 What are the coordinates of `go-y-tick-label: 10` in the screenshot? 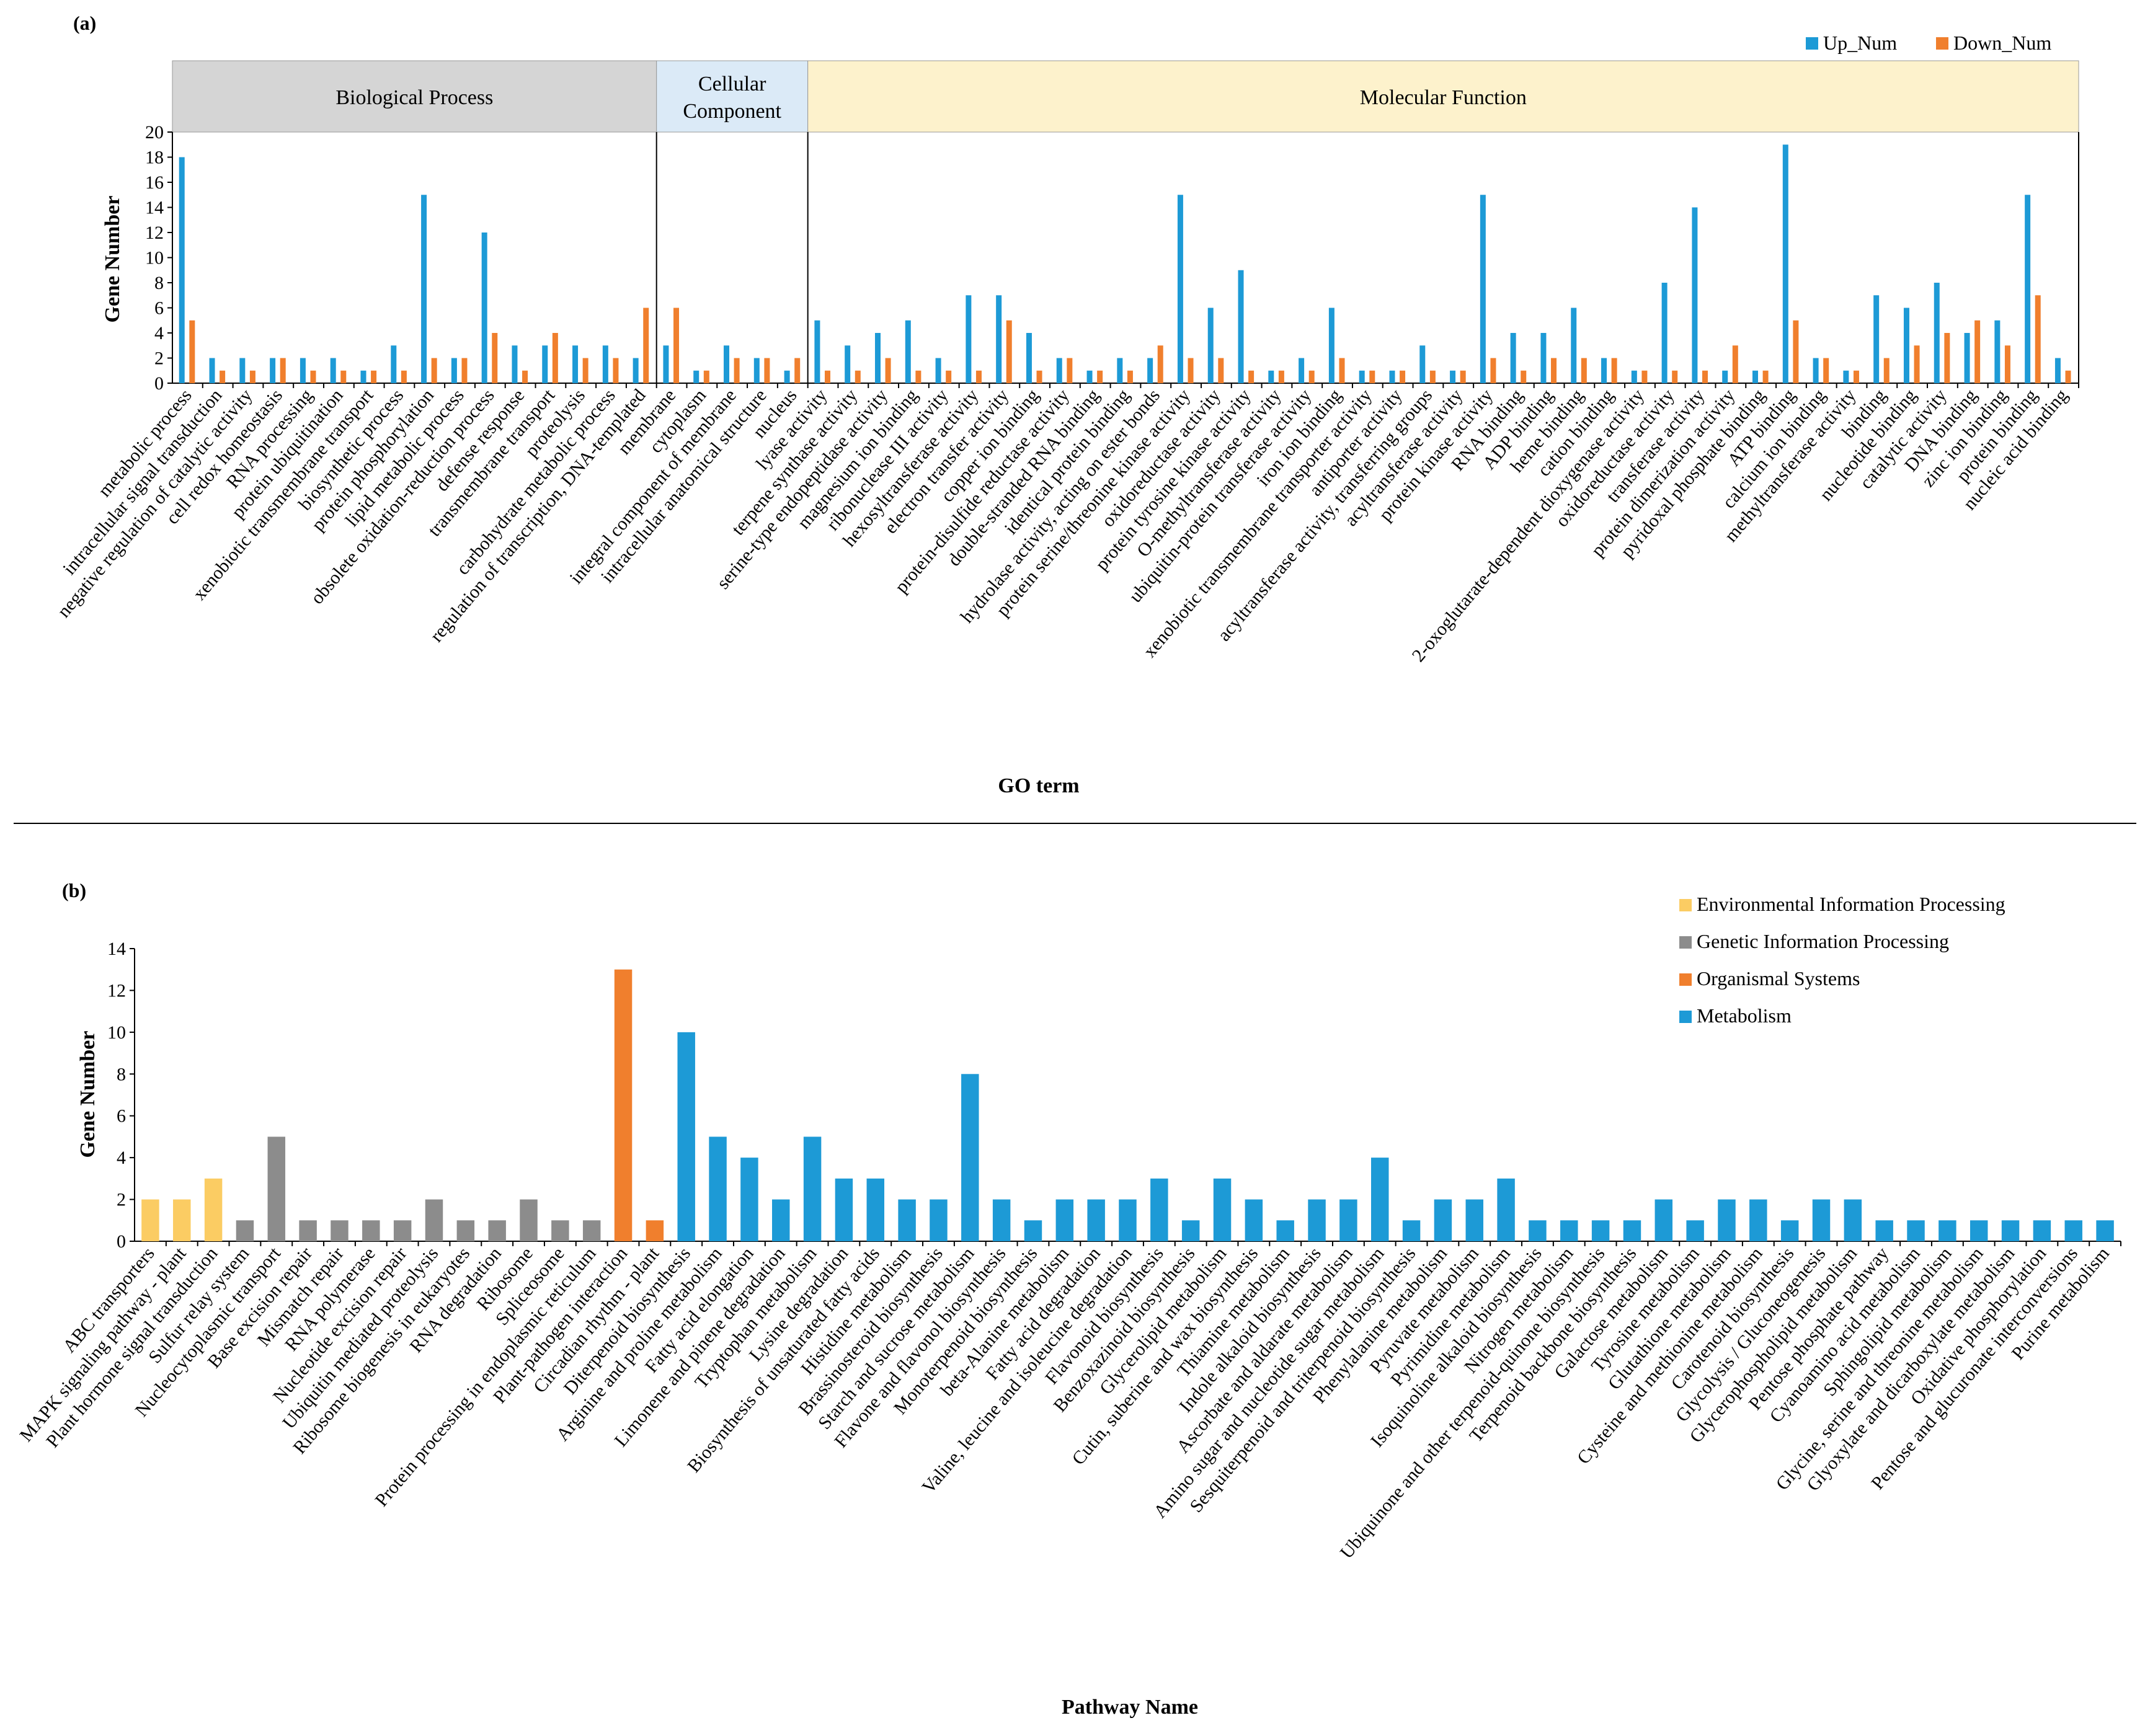 It's located at (154, 258).